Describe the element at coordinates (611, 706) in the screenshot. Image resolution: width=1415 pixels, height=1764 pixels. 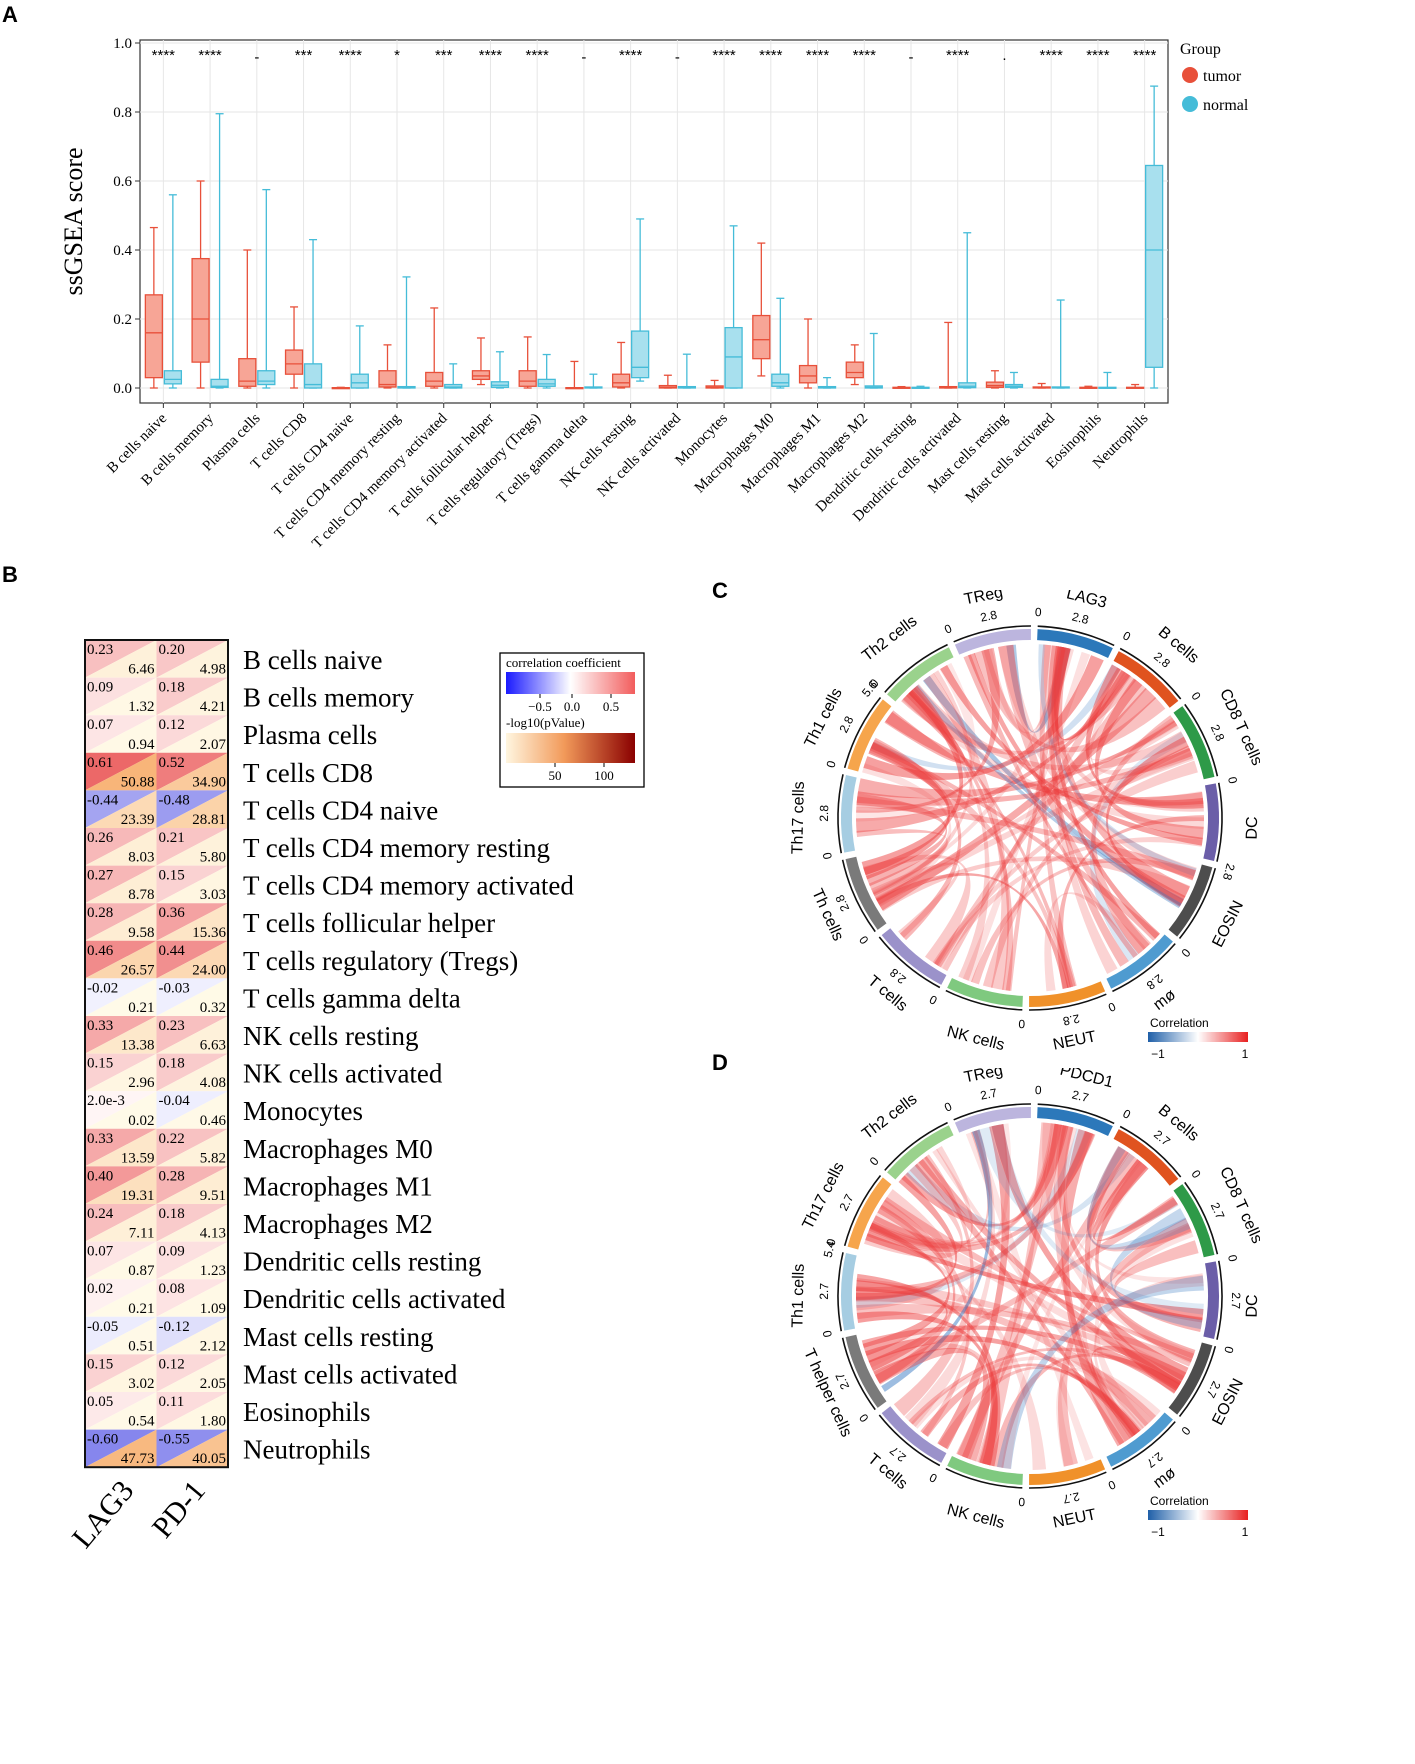
I see `legend-corr-tick-label: 0.5` at that location.